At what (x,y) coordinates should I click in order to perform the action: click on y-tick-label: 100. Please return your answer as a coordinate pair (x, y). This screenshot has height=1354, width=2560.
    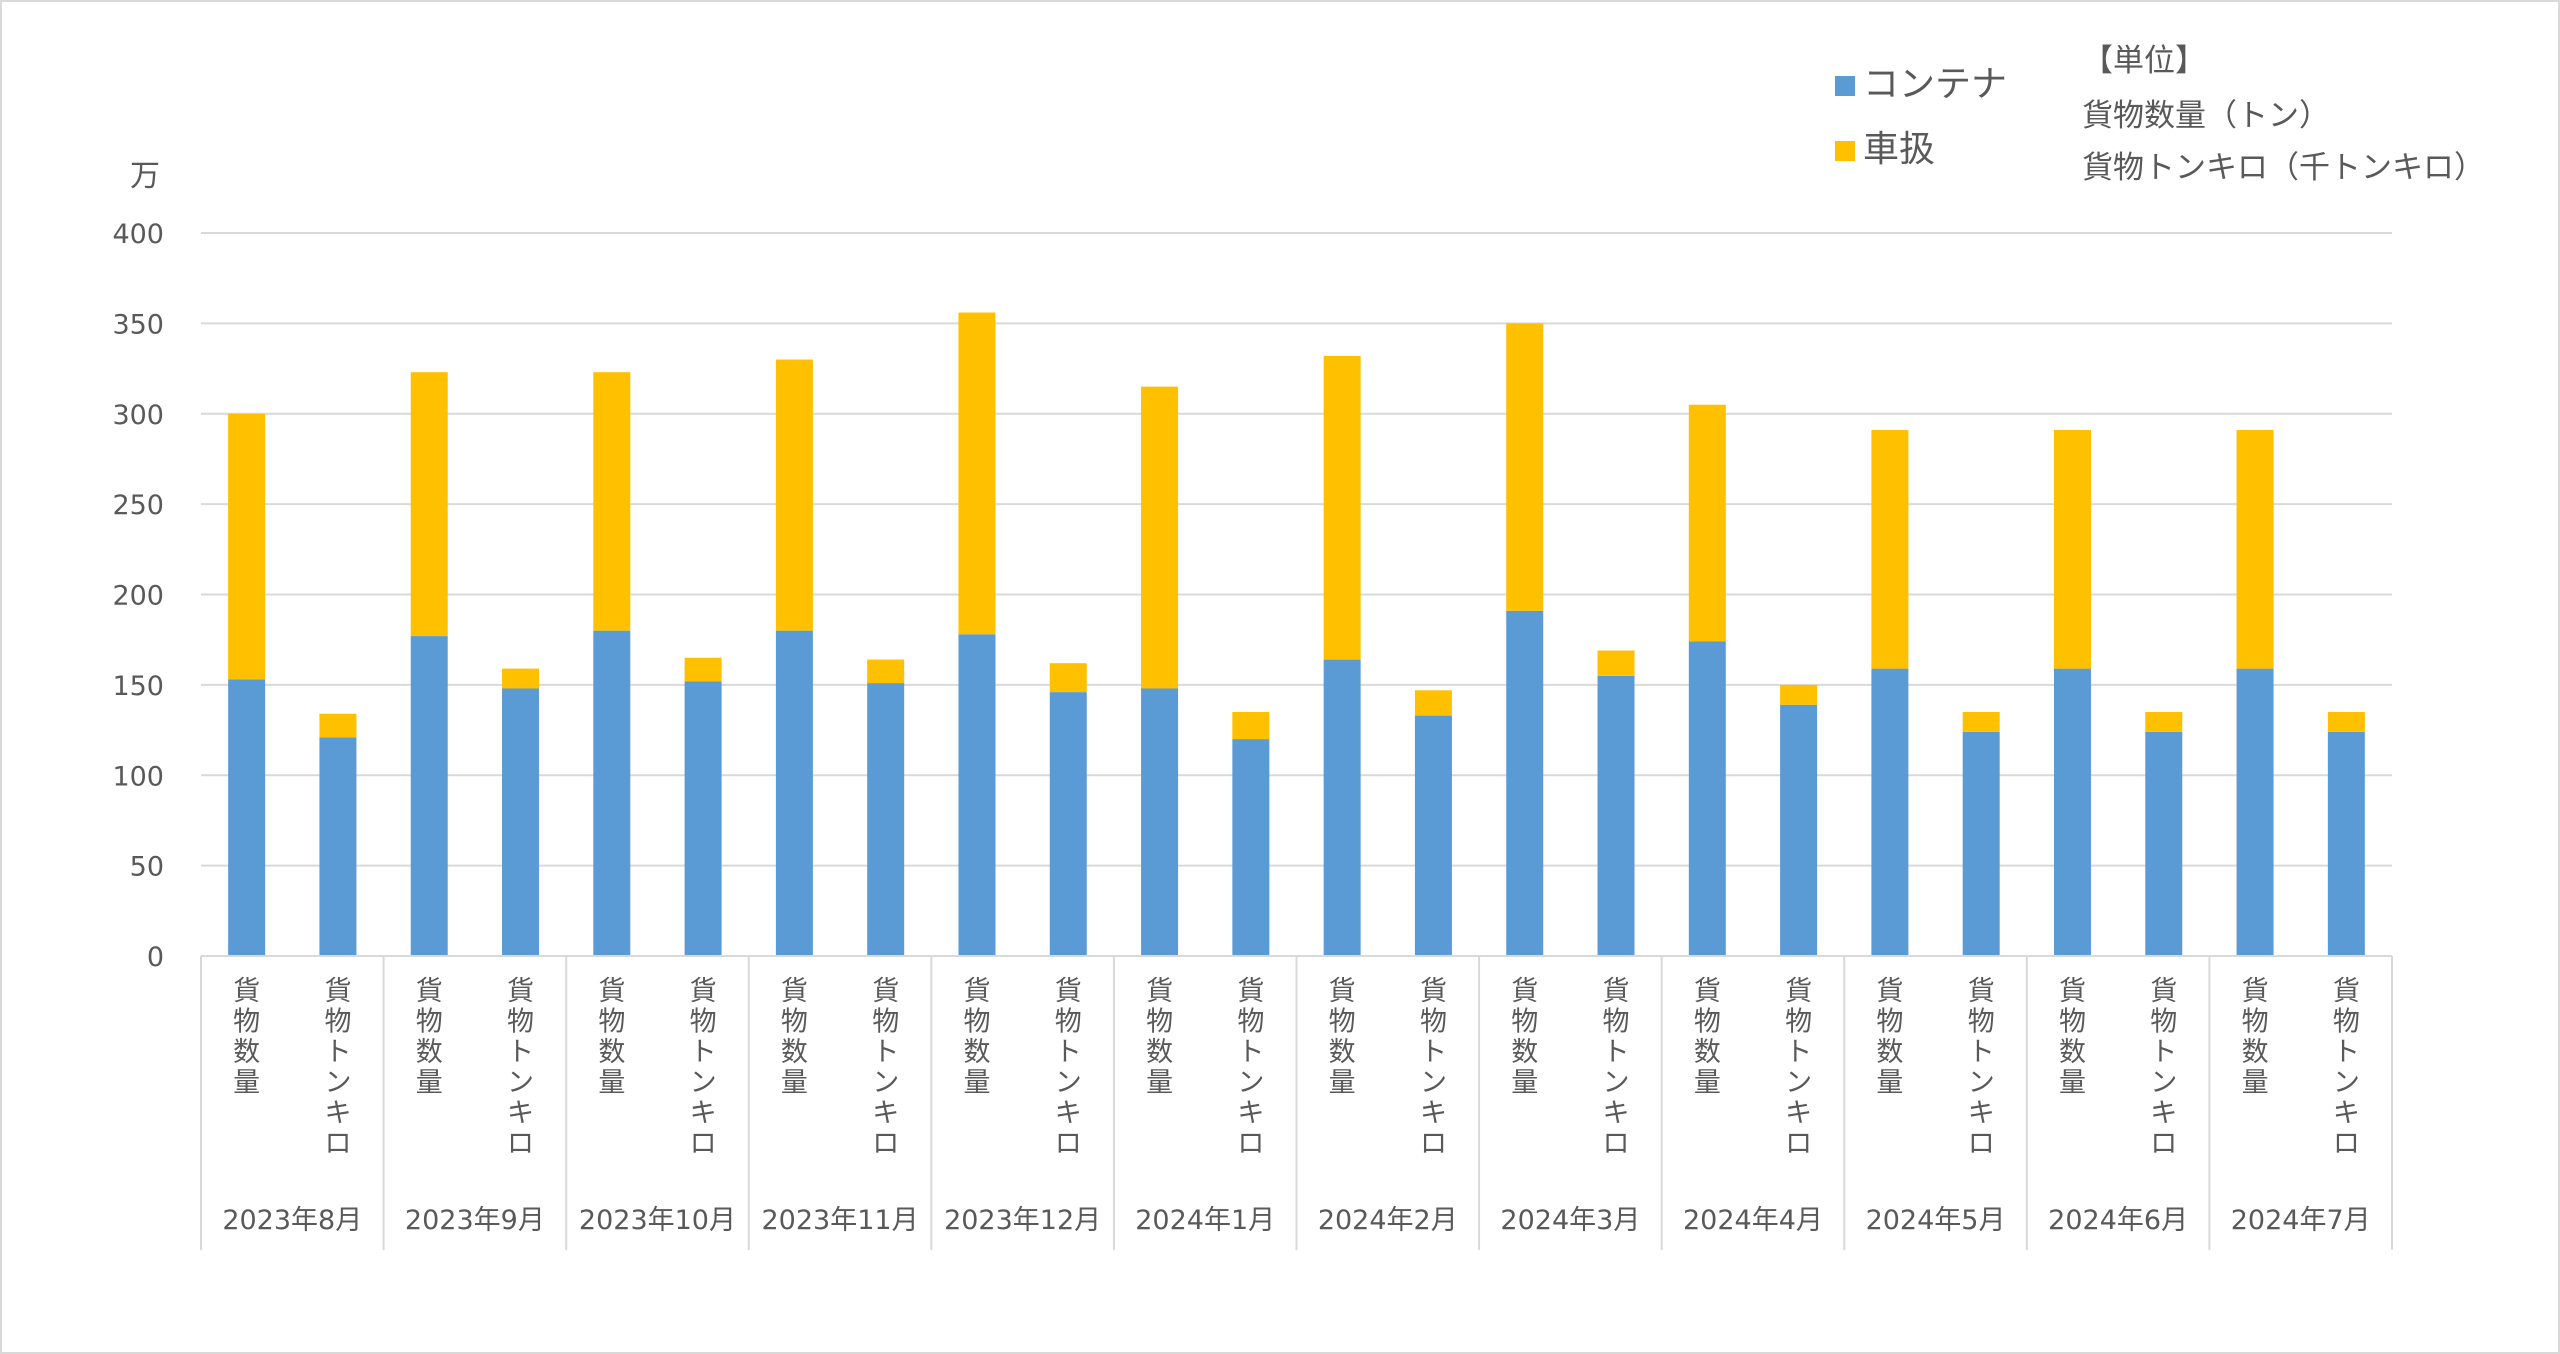
    Looking at the image, I should click on (138, 776).